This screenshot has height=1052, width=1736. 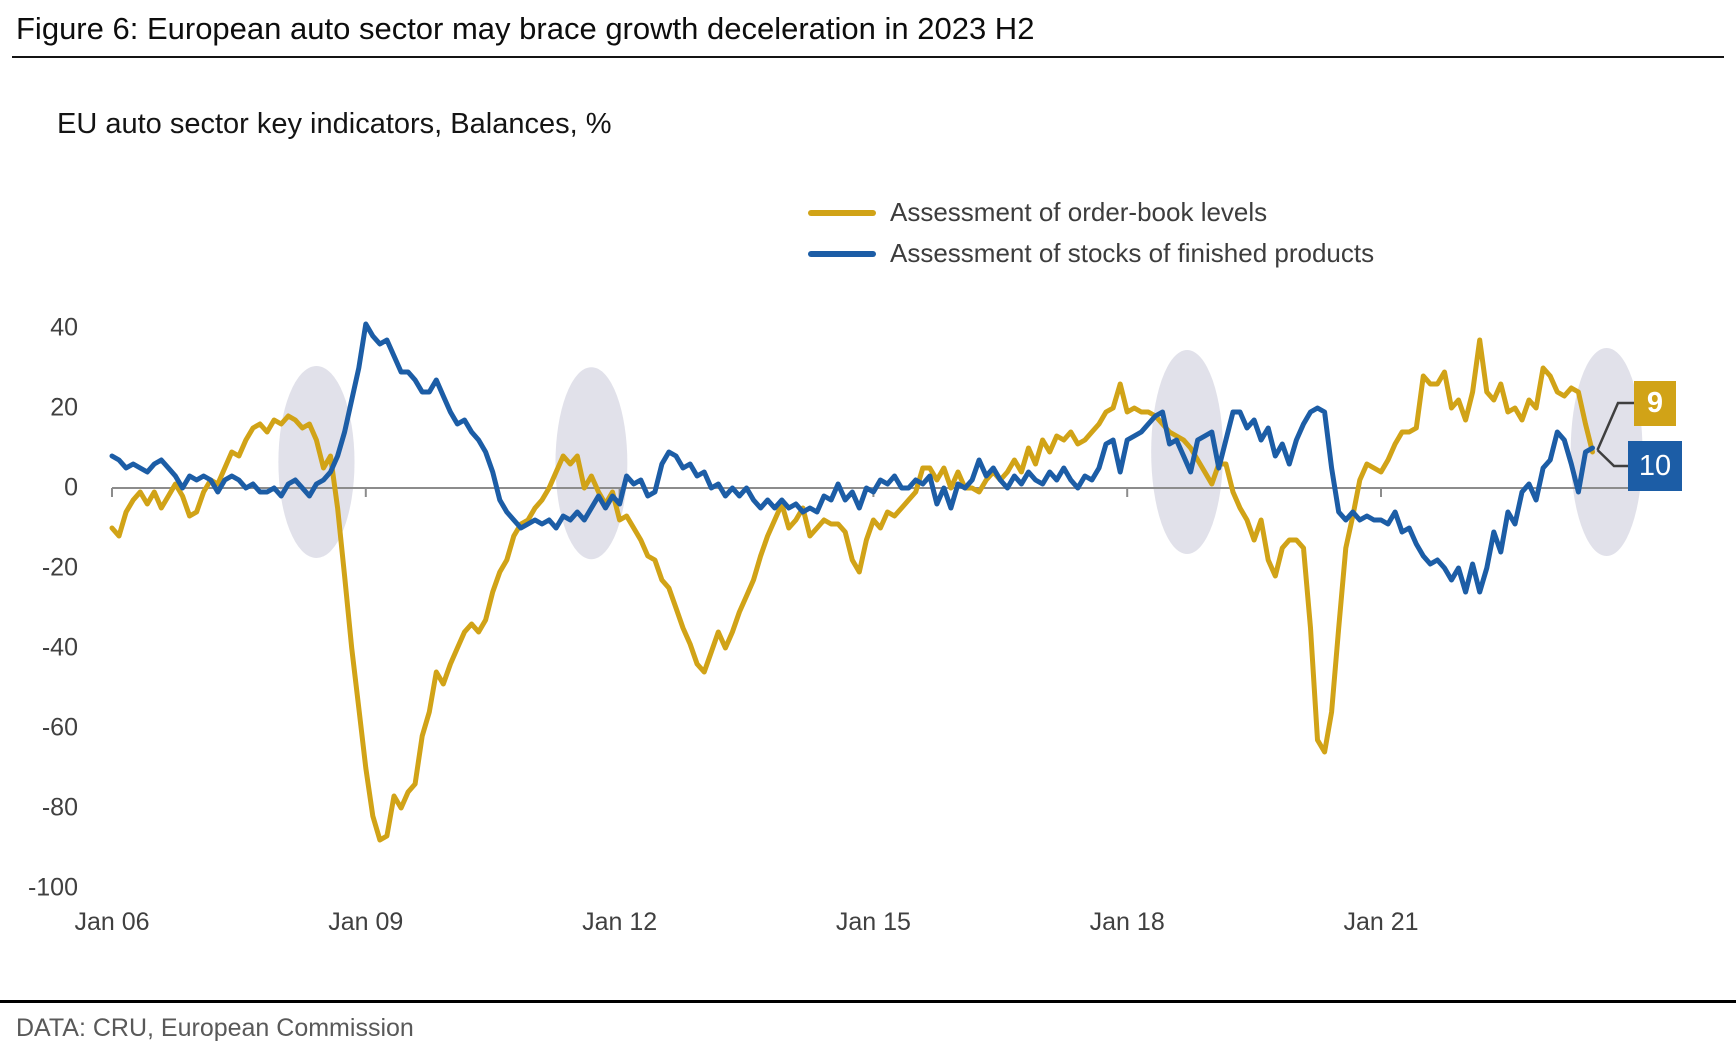 I want to click on y-tick-label: -20, so click(x=59, y=567).